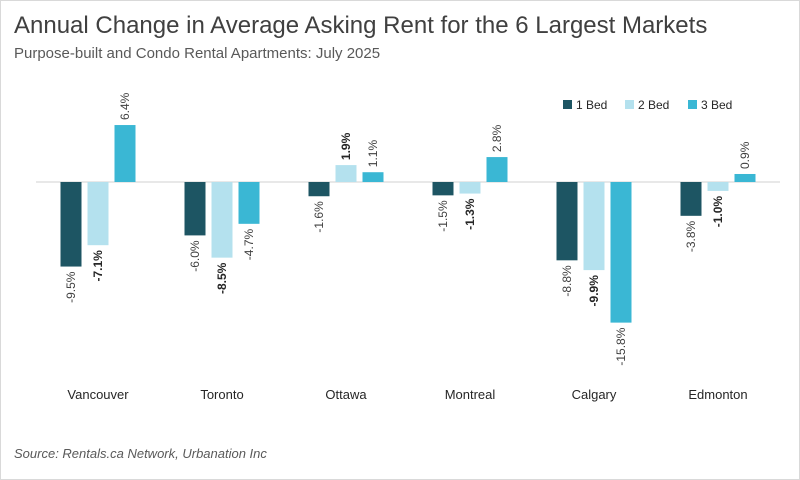  Describe the element at coordinates (718, 212) in the screenshot. I see `data-label: -1.0%` at that location.